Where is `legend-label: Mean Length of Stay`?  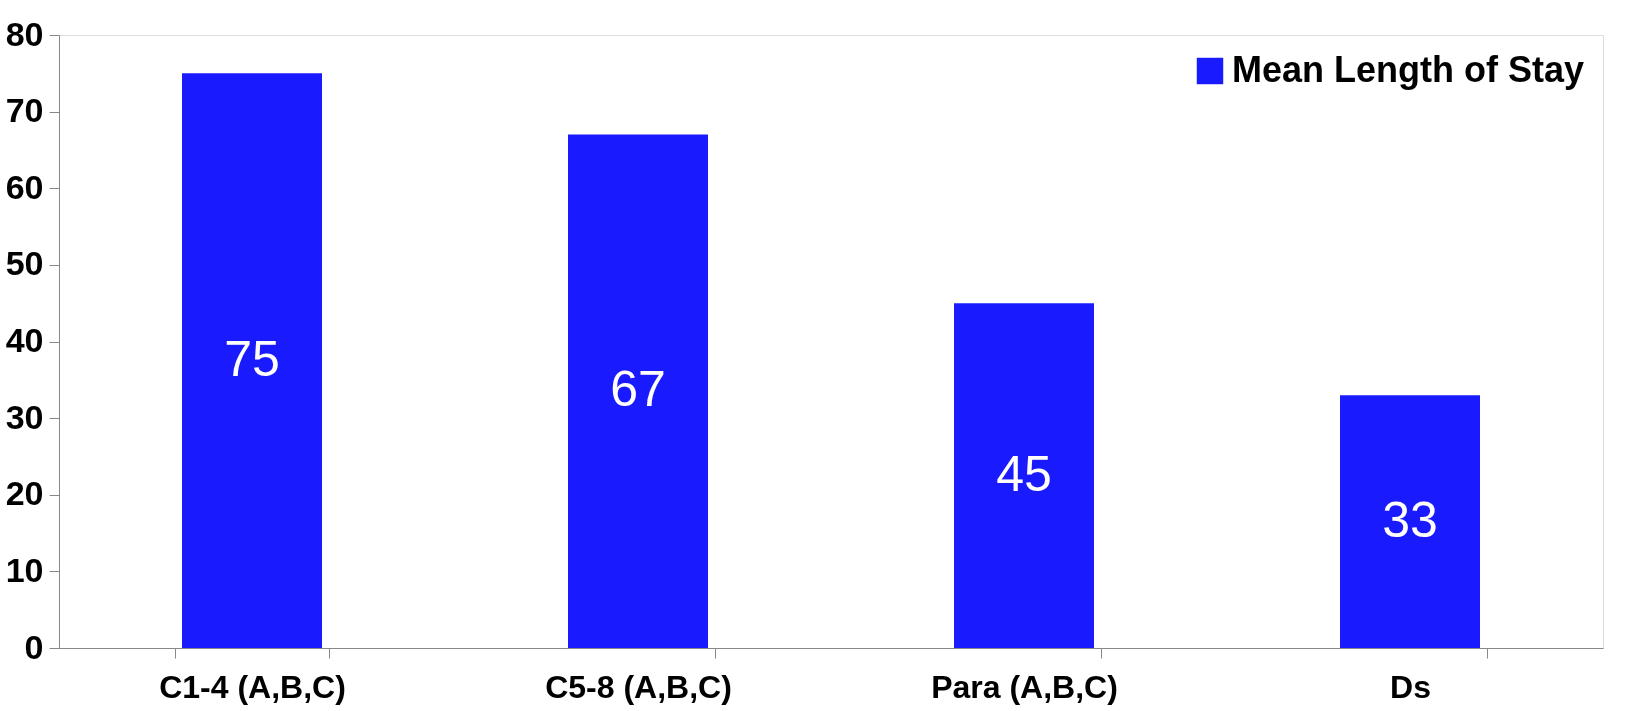 legend-label: Mean Length of Stay is located at coordinates (1408, 69).